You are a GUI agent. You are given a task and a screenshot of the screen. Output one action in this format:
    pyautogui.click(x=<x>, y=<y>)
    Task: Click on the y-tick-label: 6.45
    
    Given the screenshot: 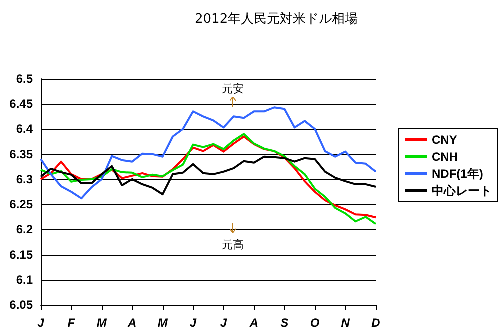 What is the action you would take?
    pyautogui.click(x=22, y=104)
    